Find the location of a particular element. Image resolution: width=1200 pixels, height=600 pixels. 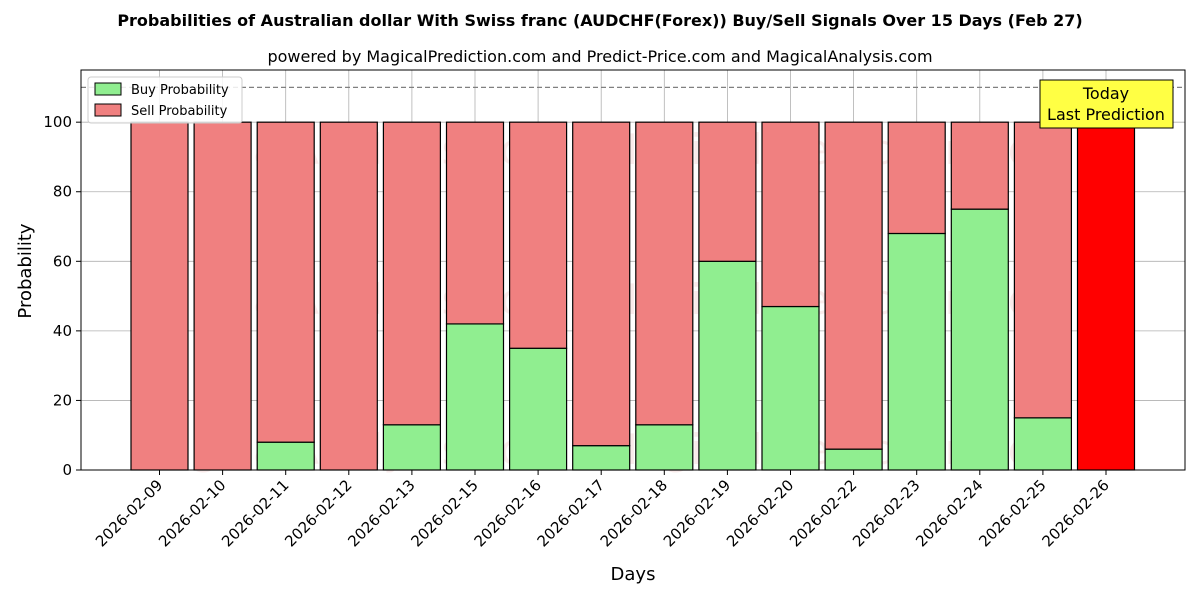

x-tick-label: 2026-02-20 is located at coordinates (760, 513).